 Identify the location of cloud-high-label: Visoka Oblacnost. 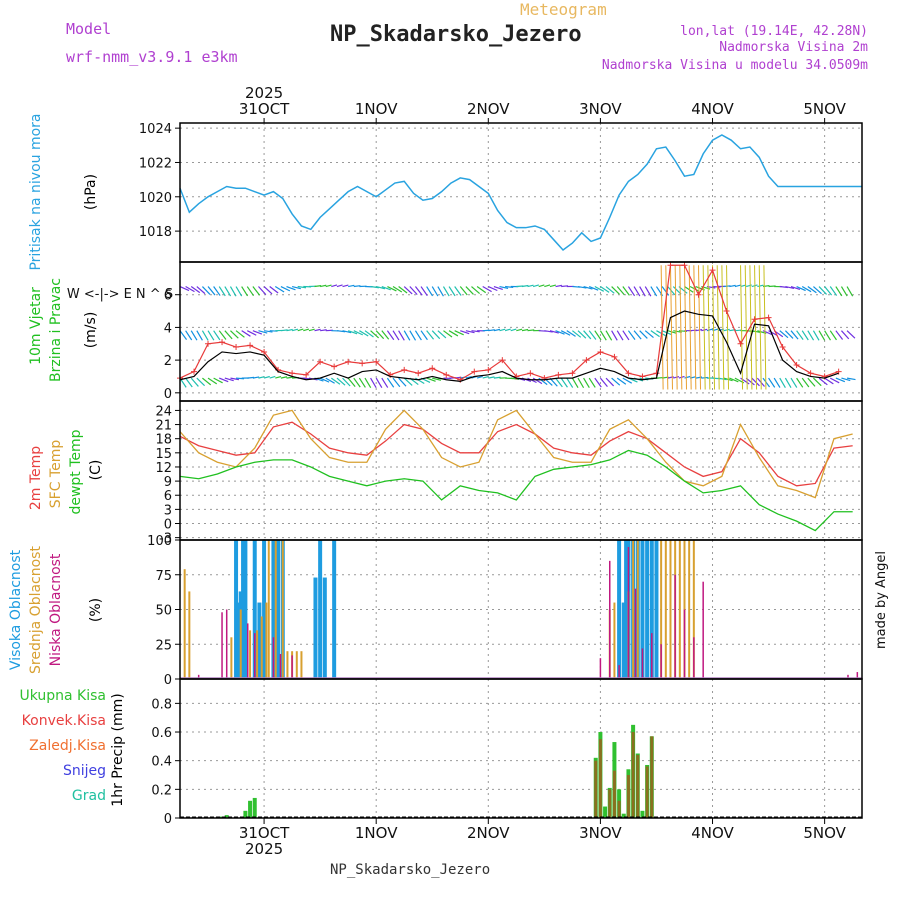
(16, 609).